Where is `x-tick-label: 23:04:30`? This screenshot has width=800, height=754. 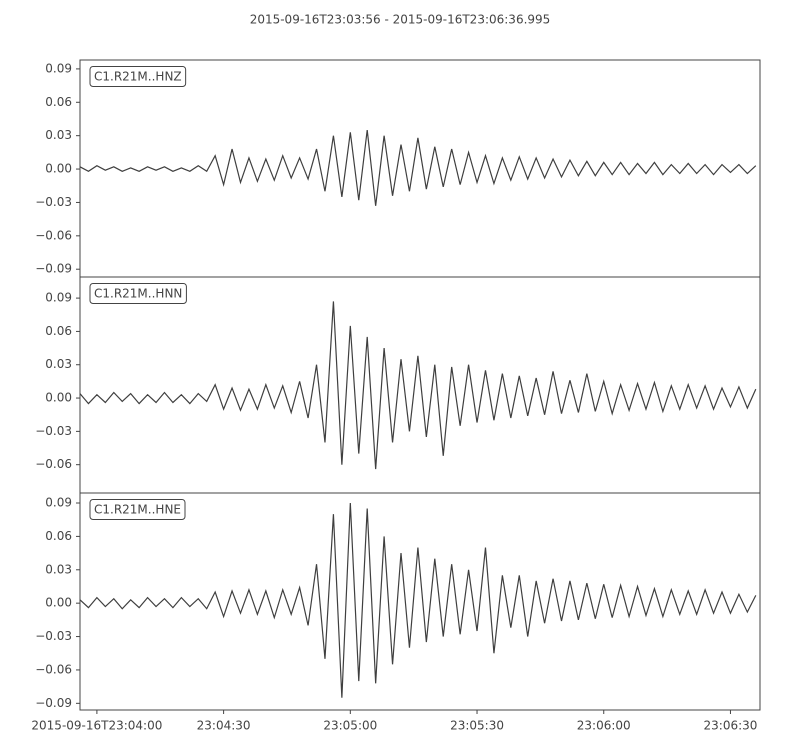
x-tick-label: 23:04:30 is located at coordinates (224, 726).